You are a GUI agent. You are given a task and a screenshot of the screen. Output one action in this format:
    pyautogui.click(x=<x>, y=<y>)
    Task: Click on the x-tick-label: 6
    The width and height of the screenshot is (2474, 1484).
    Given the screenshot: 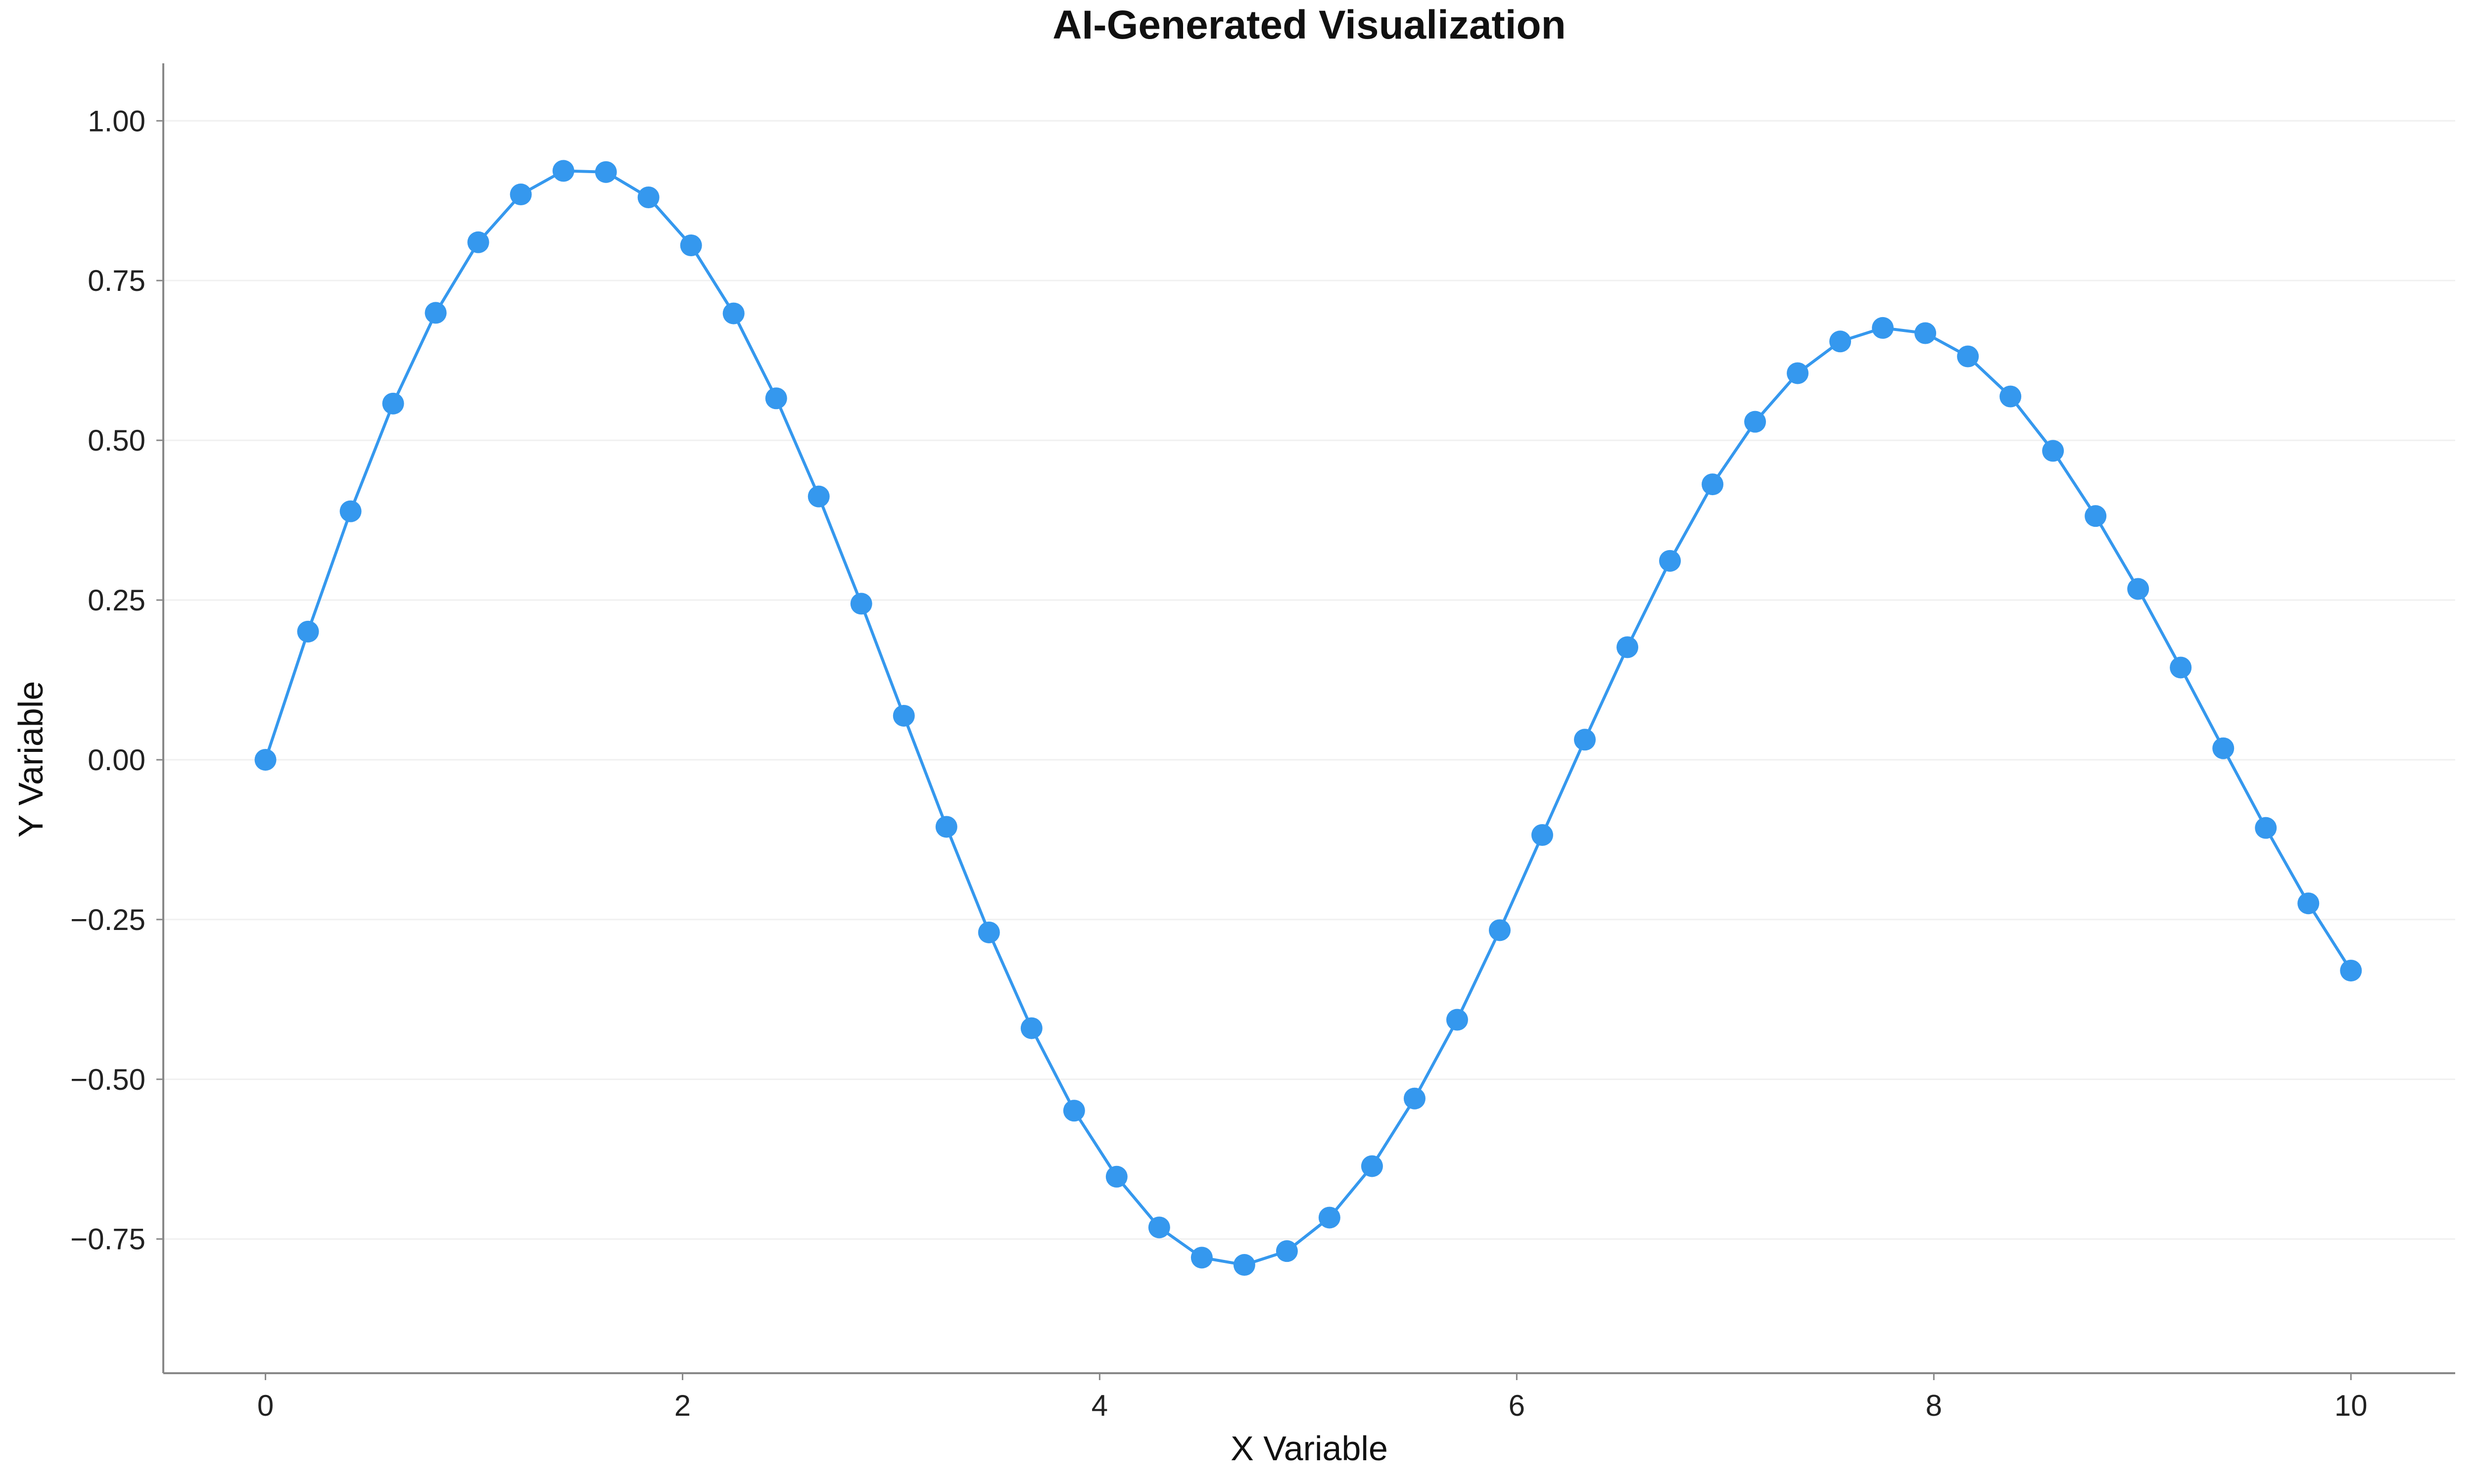 What is the action you would take?
    pyautogui.click(x=1517, y=1405)
    